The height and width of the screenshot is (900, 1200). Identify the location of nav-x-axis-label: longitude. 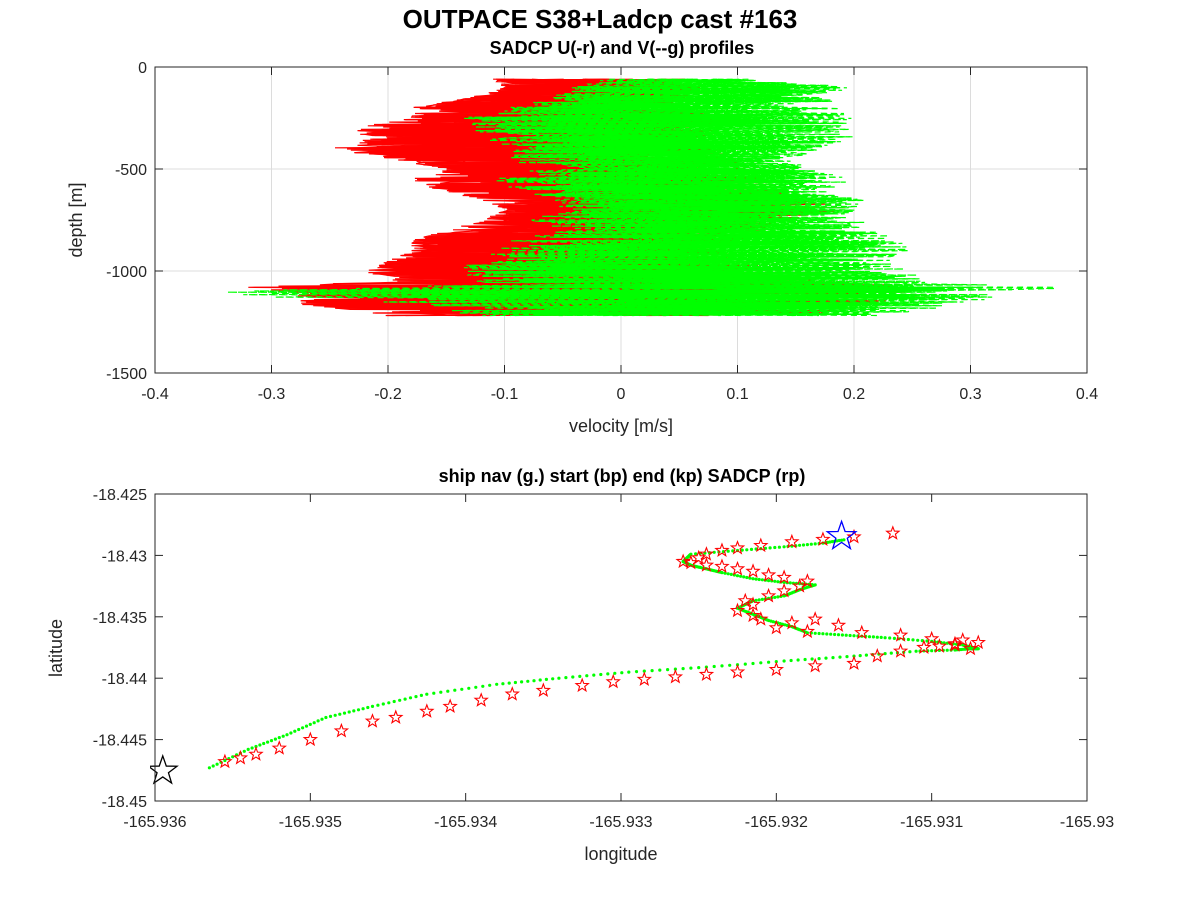
(620, 854).